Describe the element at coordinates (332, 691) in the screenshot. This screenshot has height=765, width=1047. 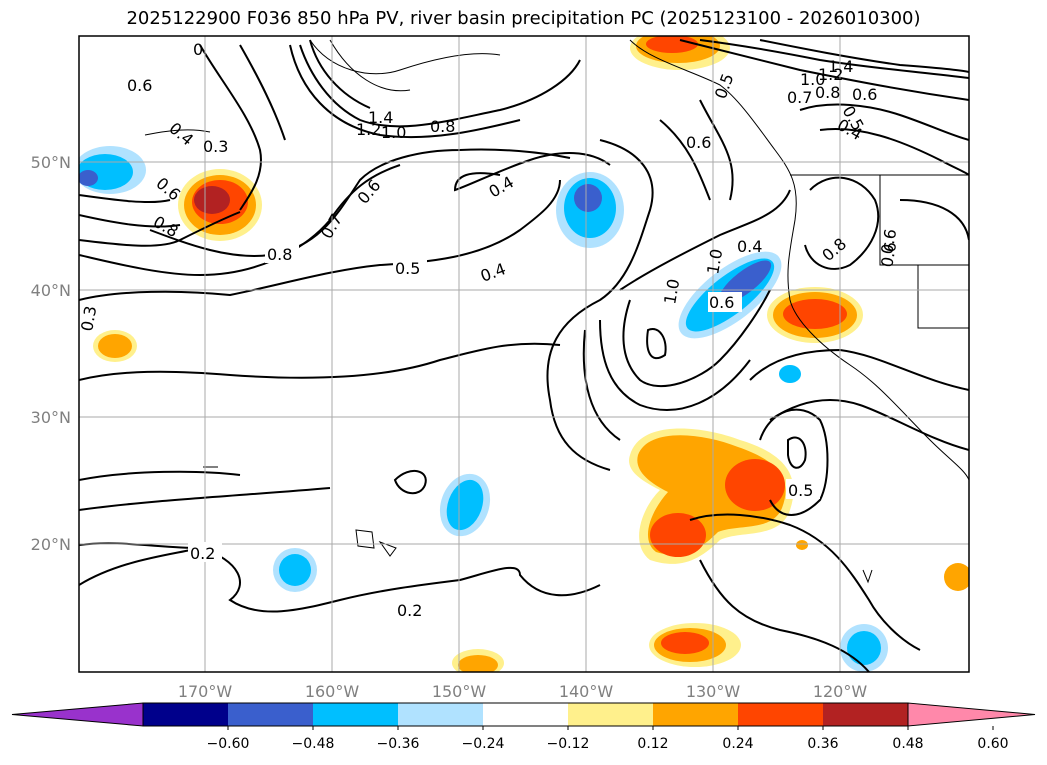
I see `lon-tick-label: 160°W` at that location.